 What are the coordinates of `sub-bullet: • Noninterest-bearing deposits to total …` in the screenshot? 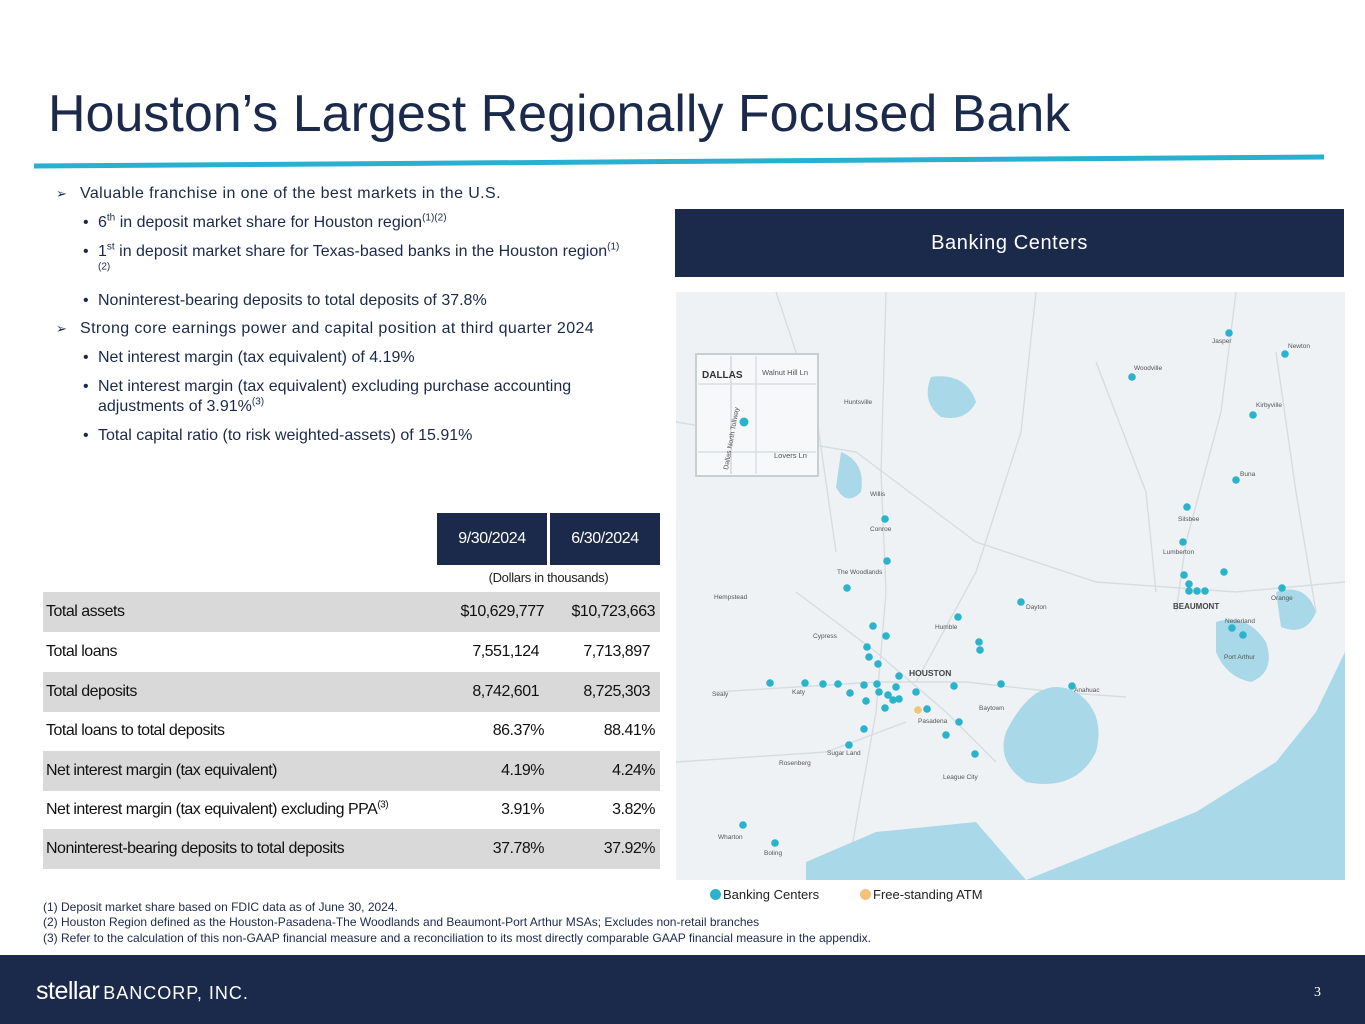 It's located at (285, 300).